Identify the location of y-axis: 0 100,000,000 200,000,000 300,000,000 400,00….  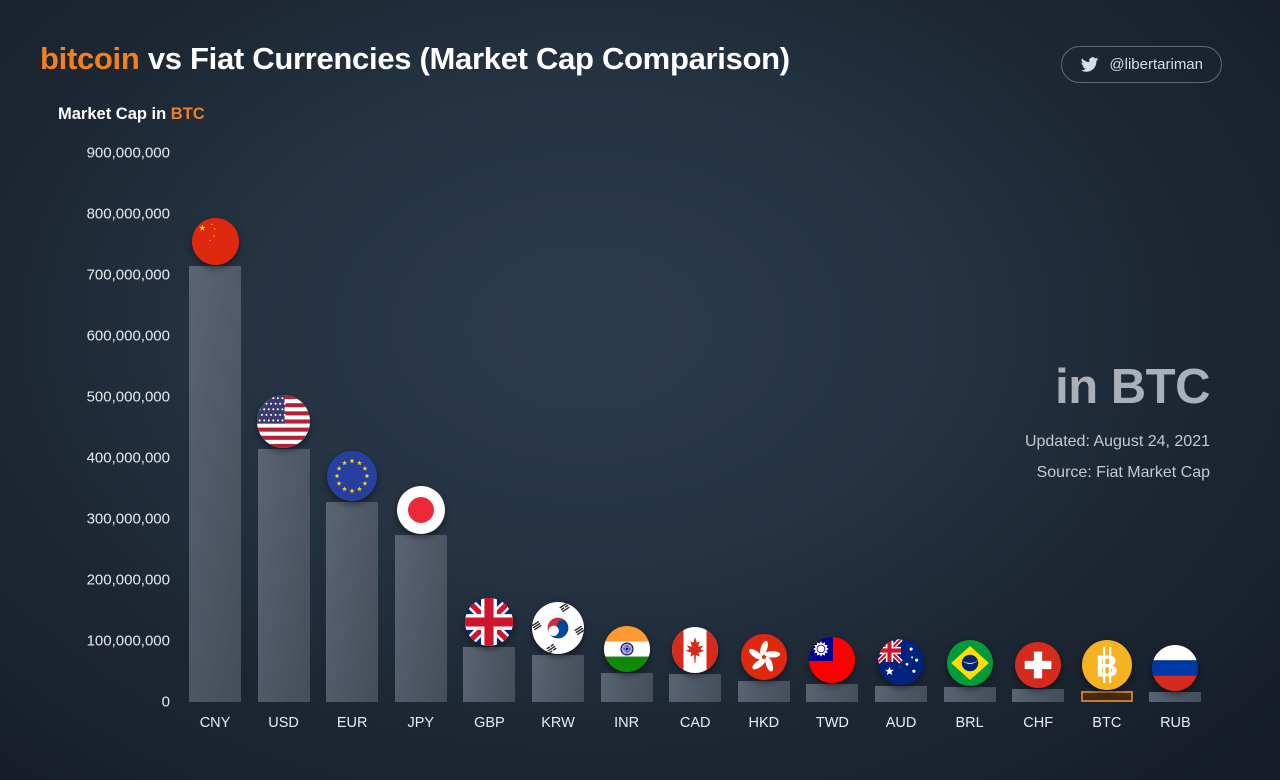
(85, 390).